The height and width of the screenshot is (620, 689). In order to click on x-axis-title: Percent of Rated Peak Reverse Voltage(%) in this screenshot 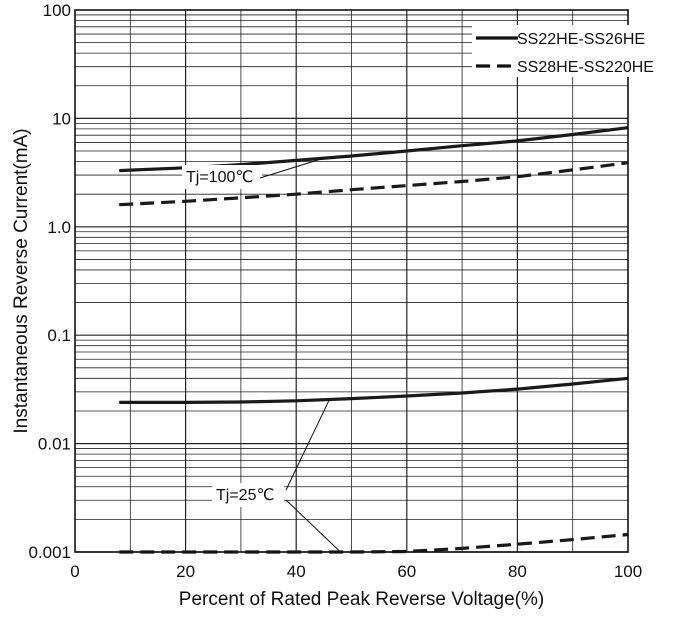, I will do `click(361, 599)`.